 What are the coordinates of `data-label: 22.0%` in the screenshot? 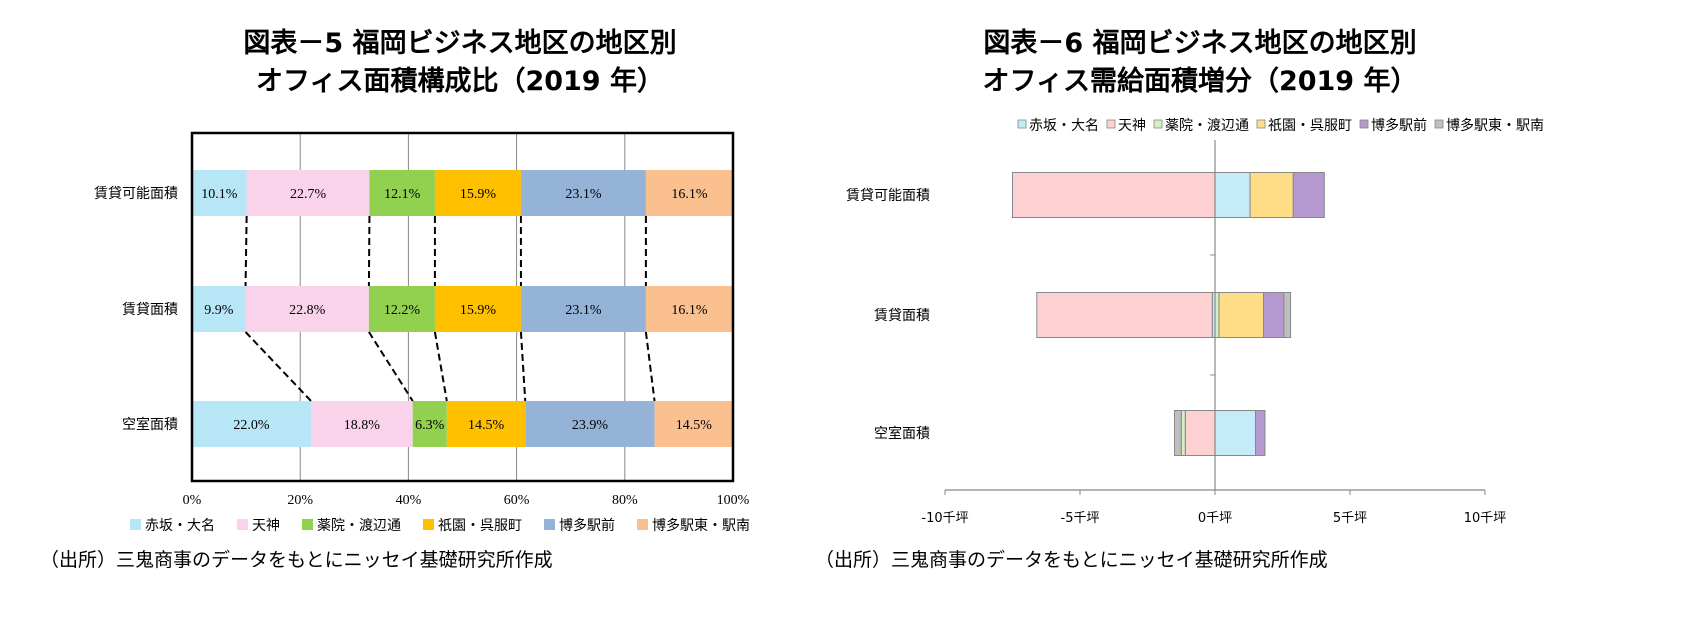 It's located at (251, 425).